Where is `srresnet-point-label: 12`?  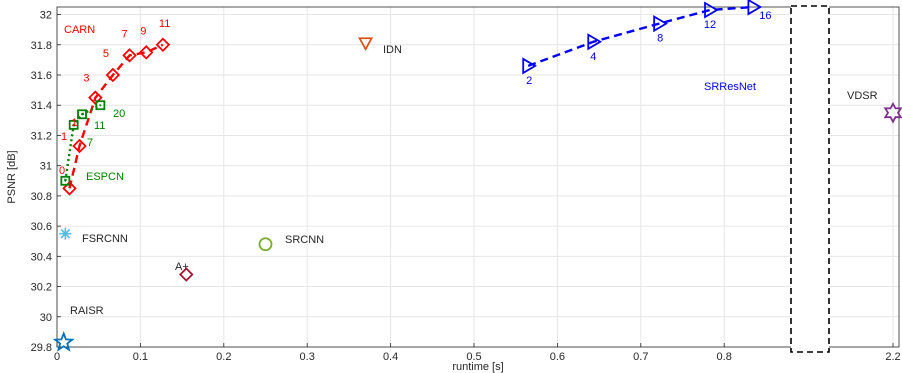 srresnet-point-label: 12 is located at coordinates (710, 25).